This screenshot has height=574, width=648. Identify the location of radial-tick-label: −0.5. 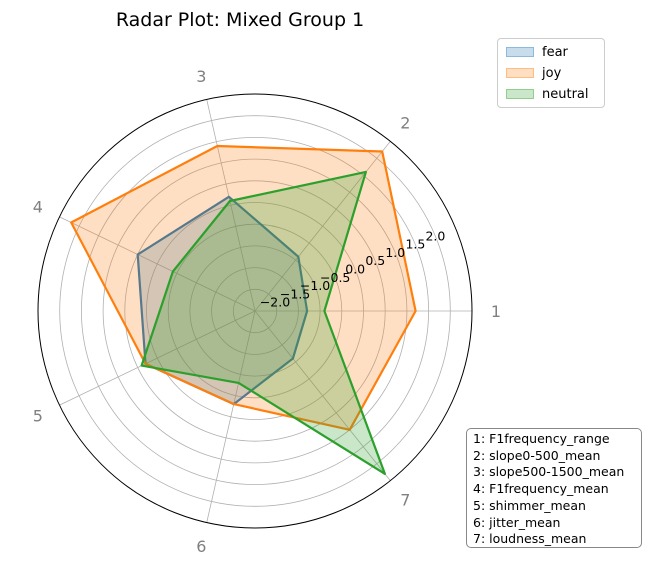
(335, 277).